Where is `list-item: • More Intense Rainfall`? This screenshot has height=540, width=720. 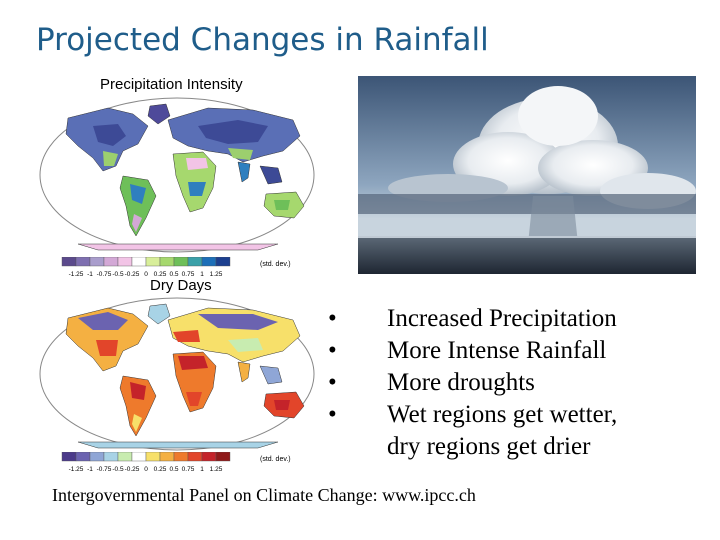
list-item: • More Intense Rainfall is located at coordinates (472, 351).